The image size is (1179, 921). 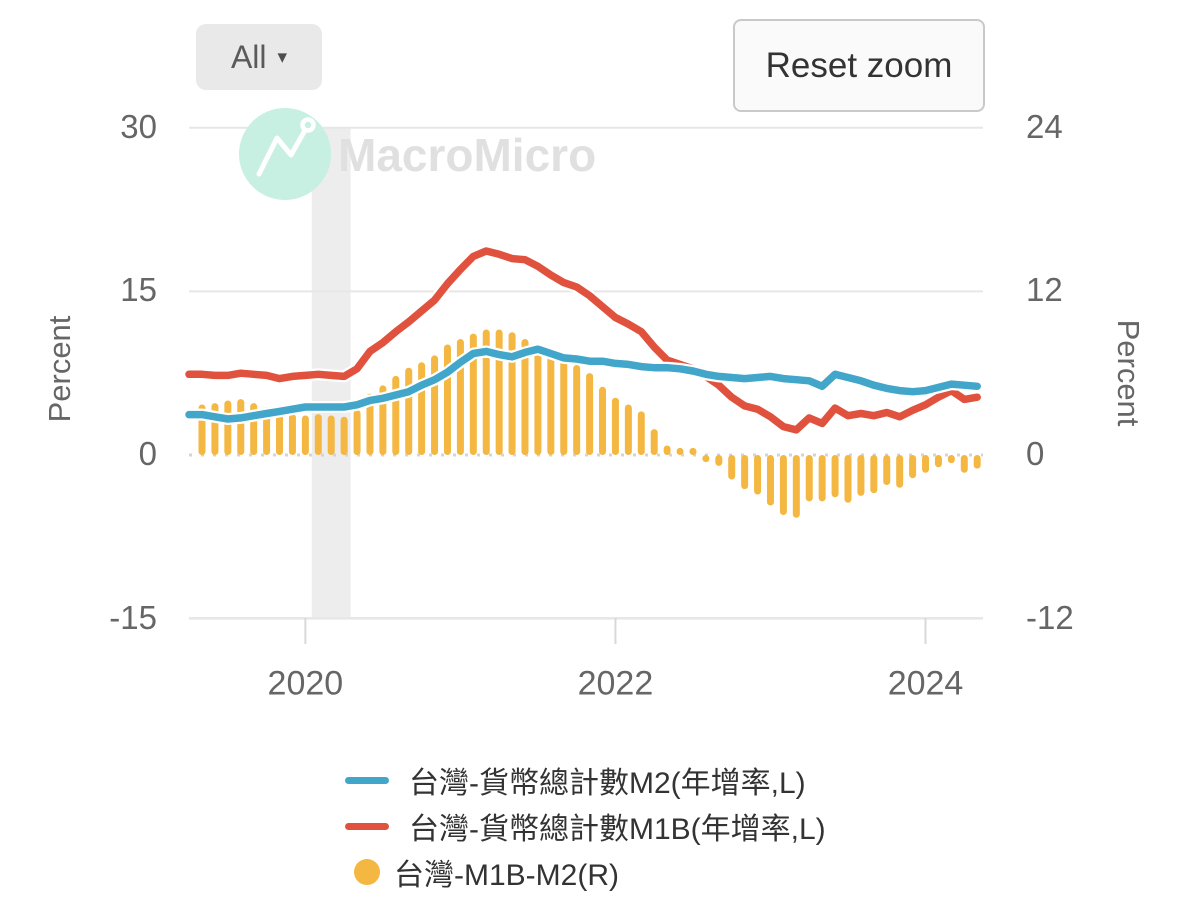 I want to click on range-selector-button: All ▾, so click(x=259, y=57).